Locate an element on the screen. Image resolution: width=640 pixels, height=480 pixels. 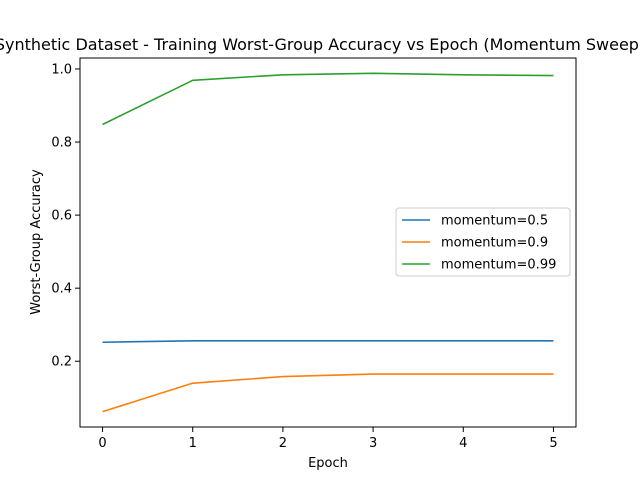
legend: momentum=0.5 momentum=0.9 momentum=0.99 is located at coordinates (483, 242).